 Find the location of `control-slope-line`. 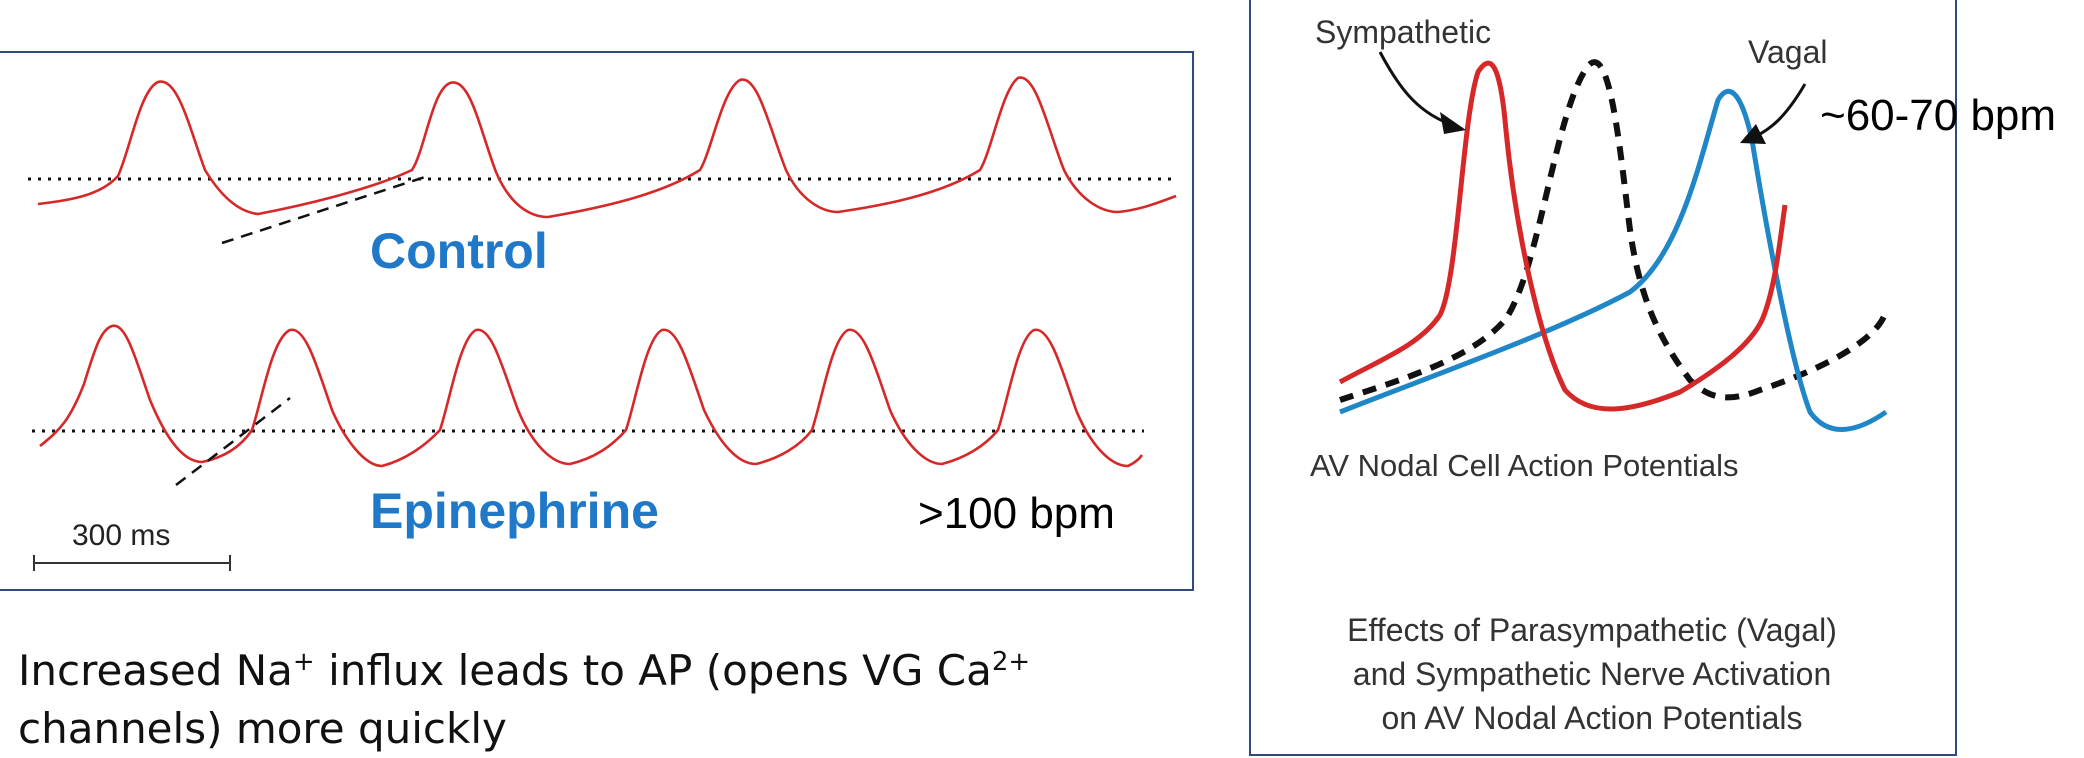

control-slope-line is located at coordinates (325, 209).